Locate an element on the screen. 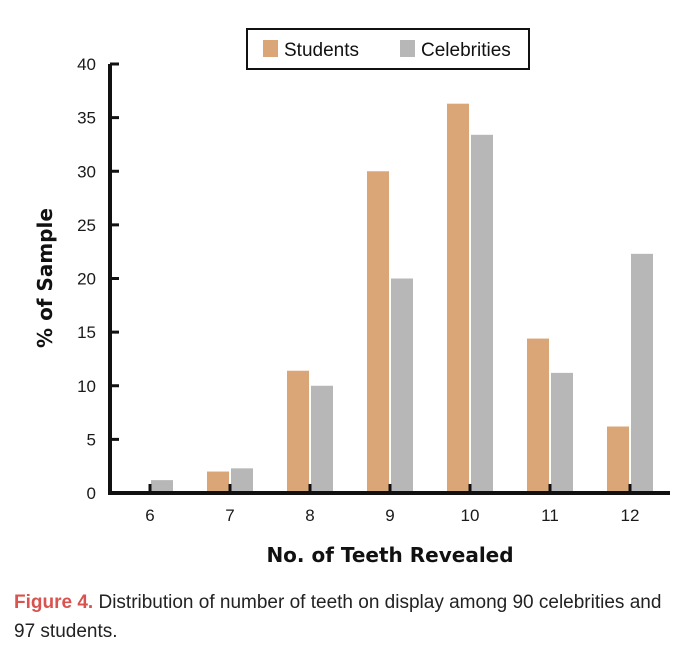 This screenshot has height=667, width=700. legend-label-students: Students is located at coordinates (321, 50).